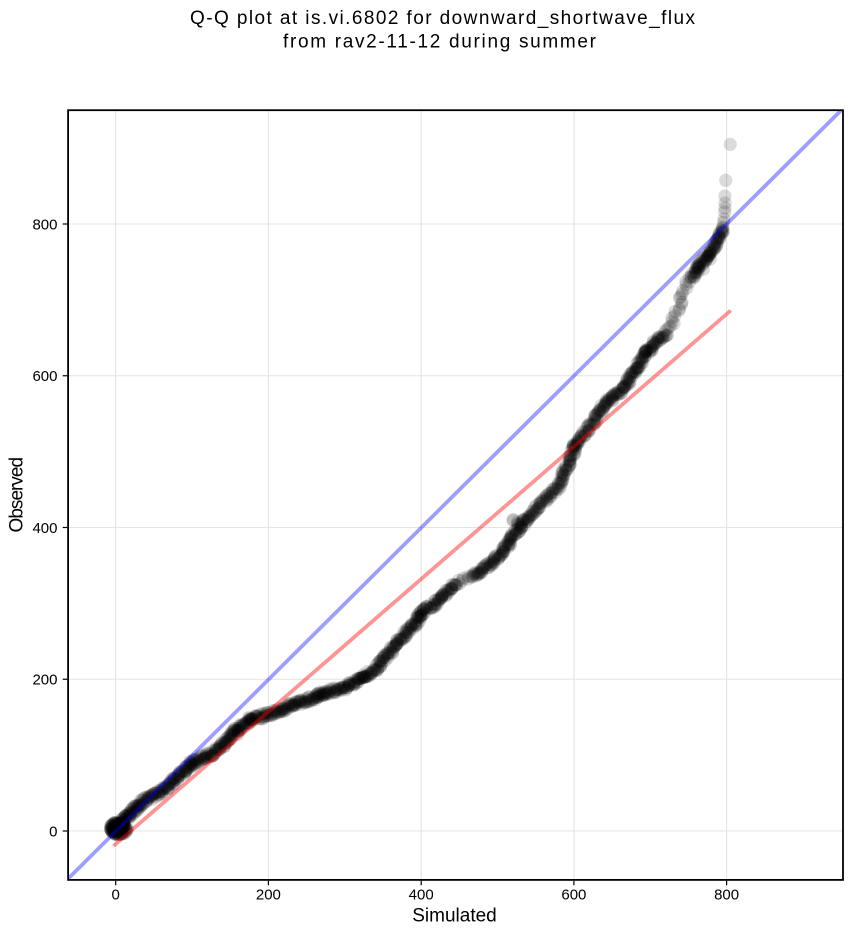 Image resolution: width=851 pixels, height=934 pixels. What do you see at coordinates (440, 42) in the screenshot?
I see `svg-text: from rav2-11-12 during summer` at bounding box center [440, 42].